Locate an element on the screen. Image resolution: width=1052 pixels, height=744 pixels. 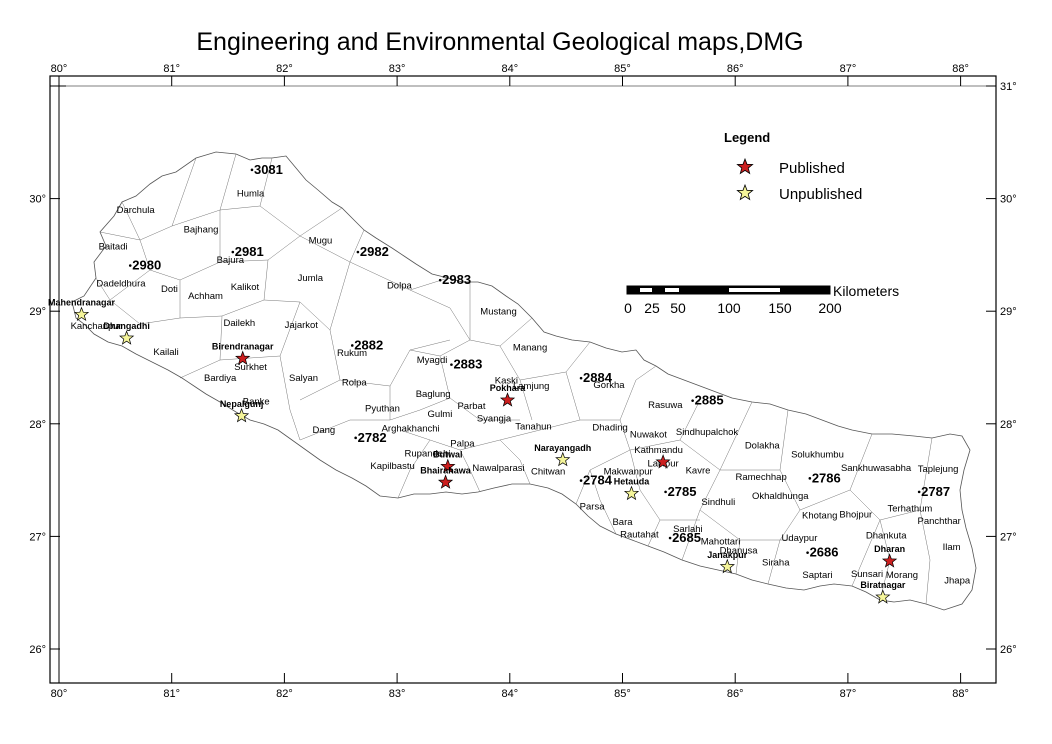
district-label: Bardiya is located at coordinates (220, 378).